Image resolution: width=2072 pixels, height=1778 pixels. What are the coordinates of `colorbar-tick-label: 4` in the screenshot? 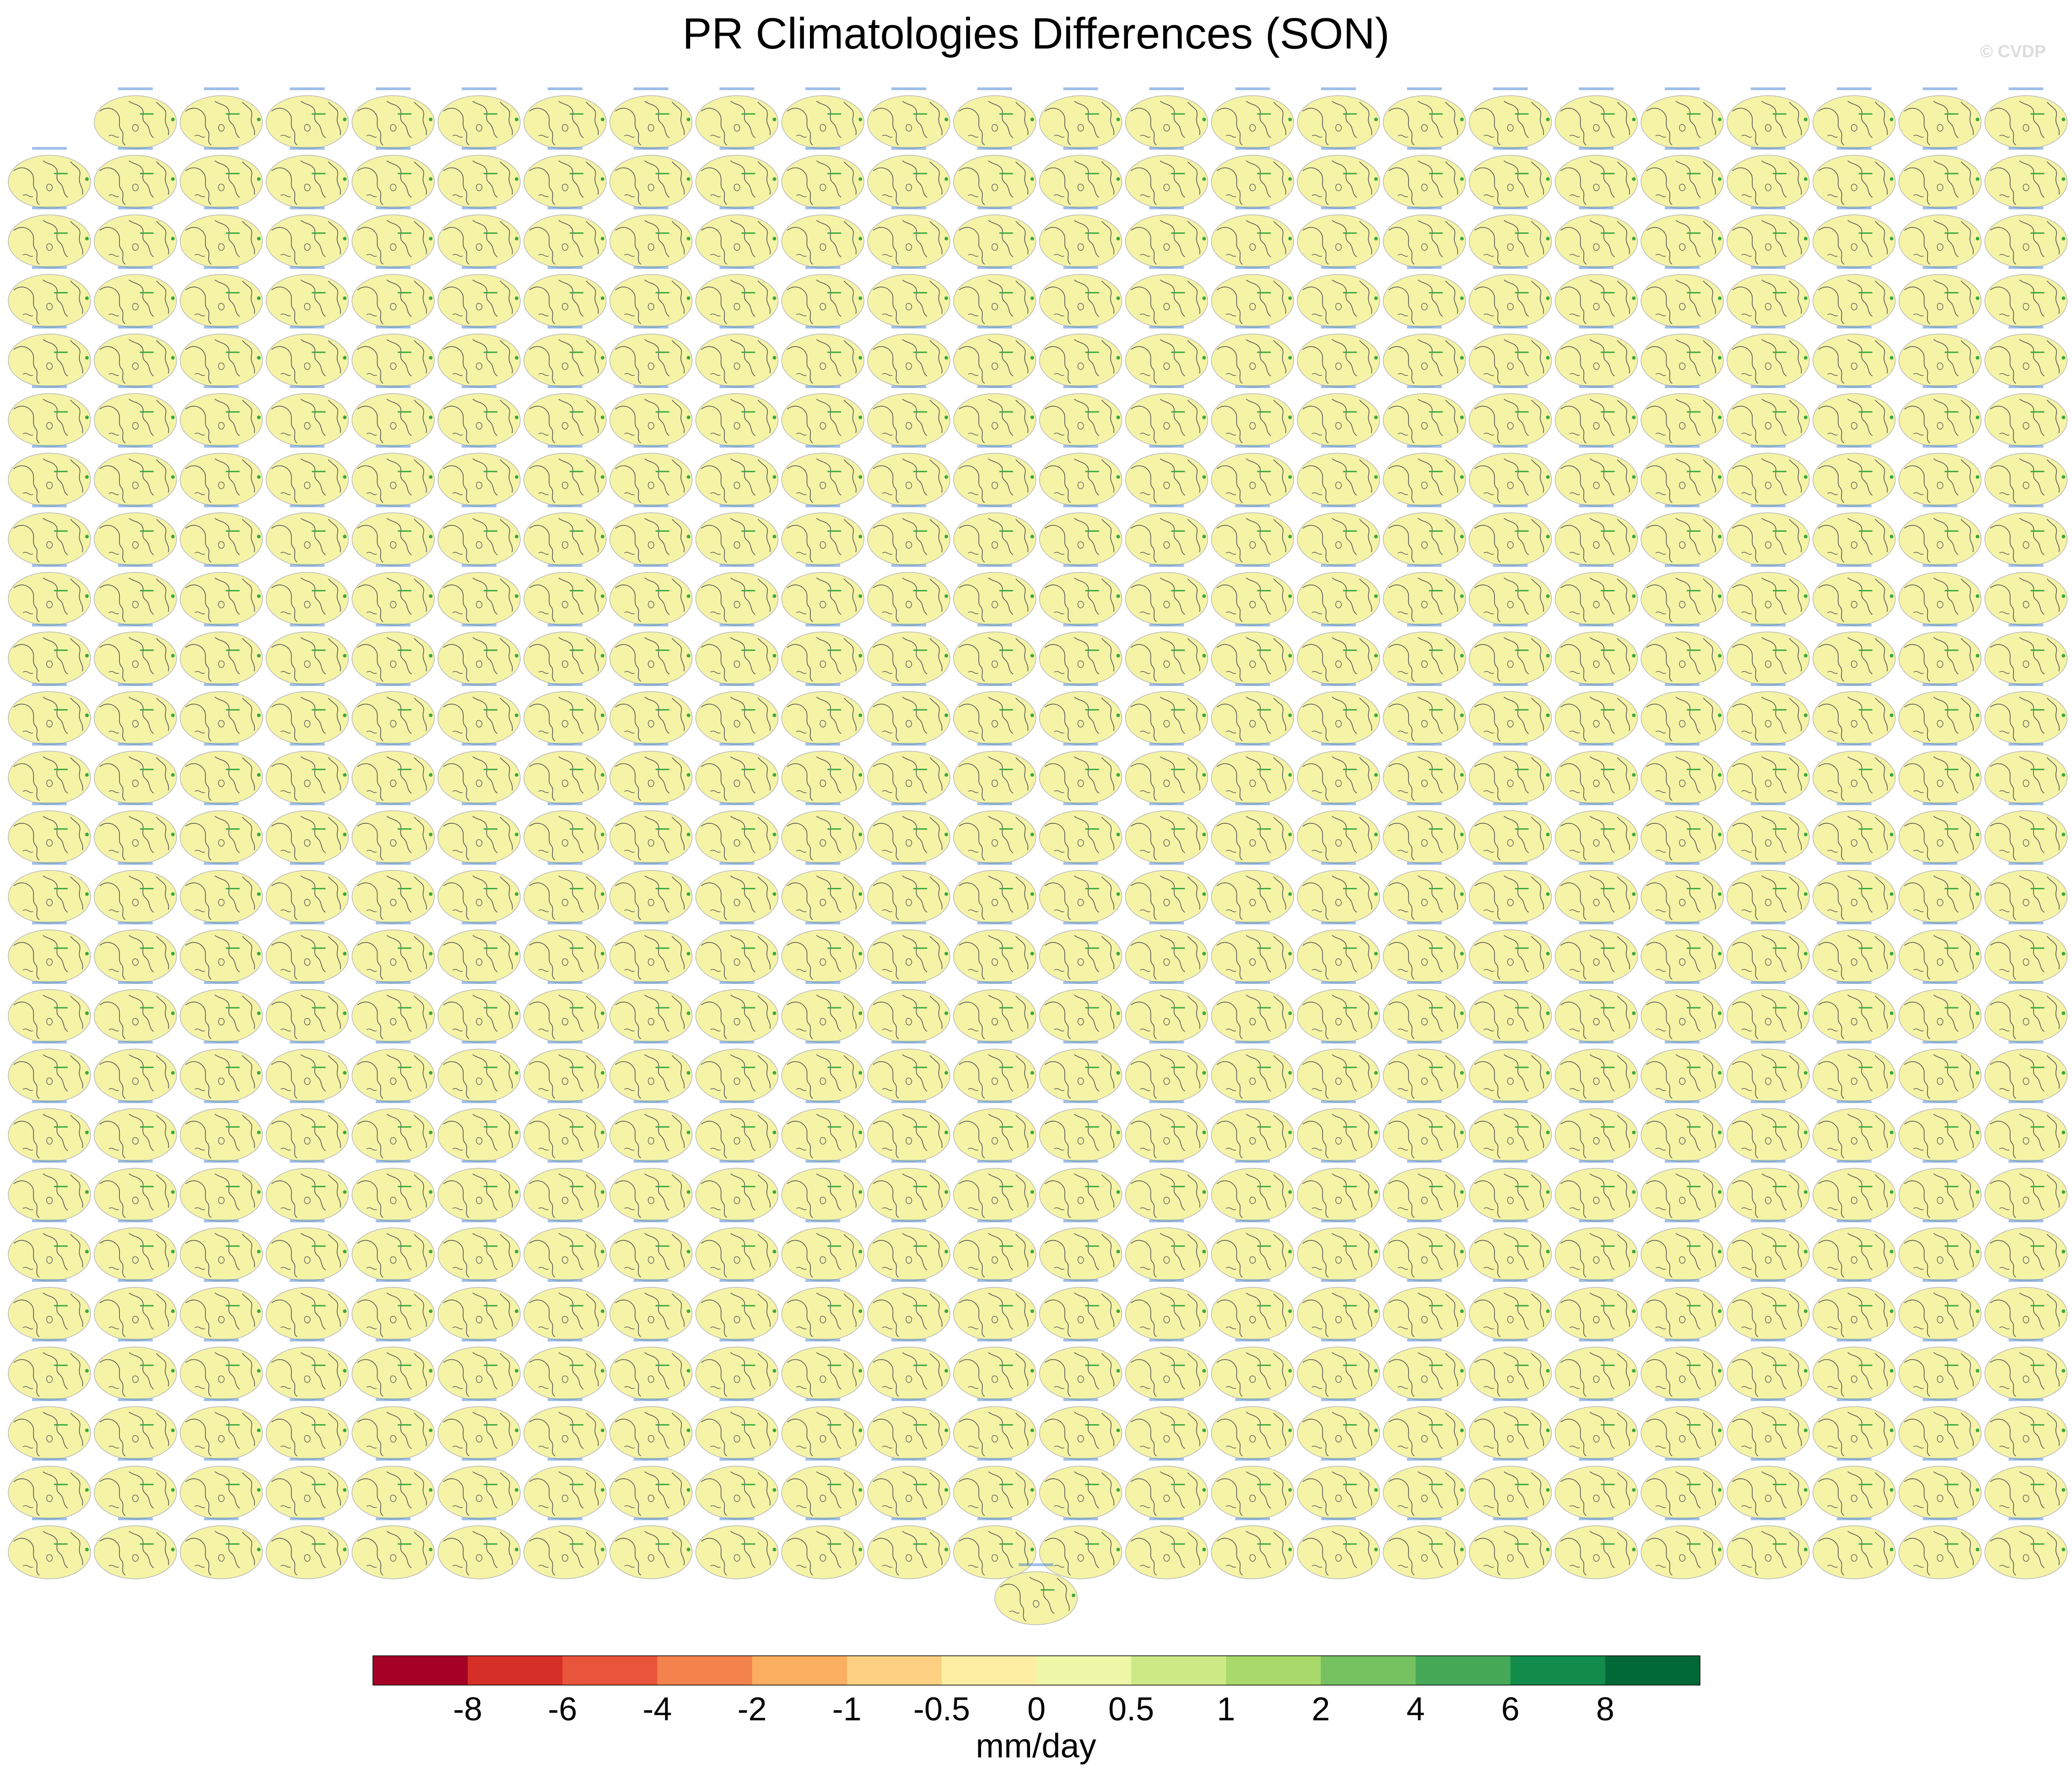 It's located at (1416, 1709).